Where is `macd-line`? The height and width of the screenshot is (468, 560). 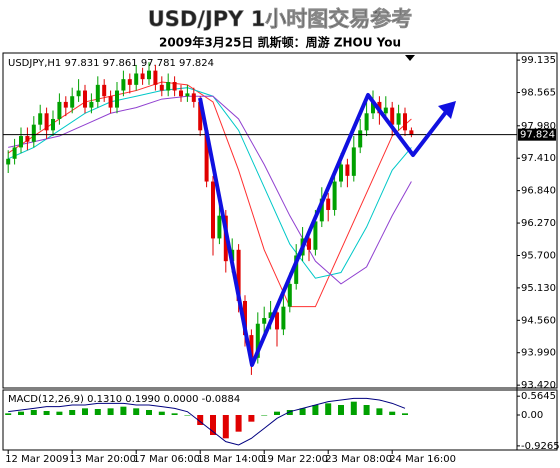
macd-line is located at coordinates (207, 421).